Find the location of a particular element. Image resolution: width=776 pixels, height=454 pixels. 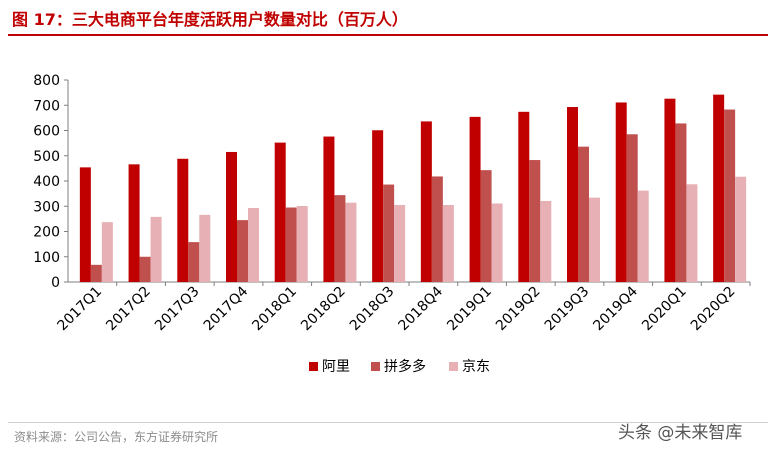

x-tick-label: 2018Q1 is located at coordinates (274, 309).